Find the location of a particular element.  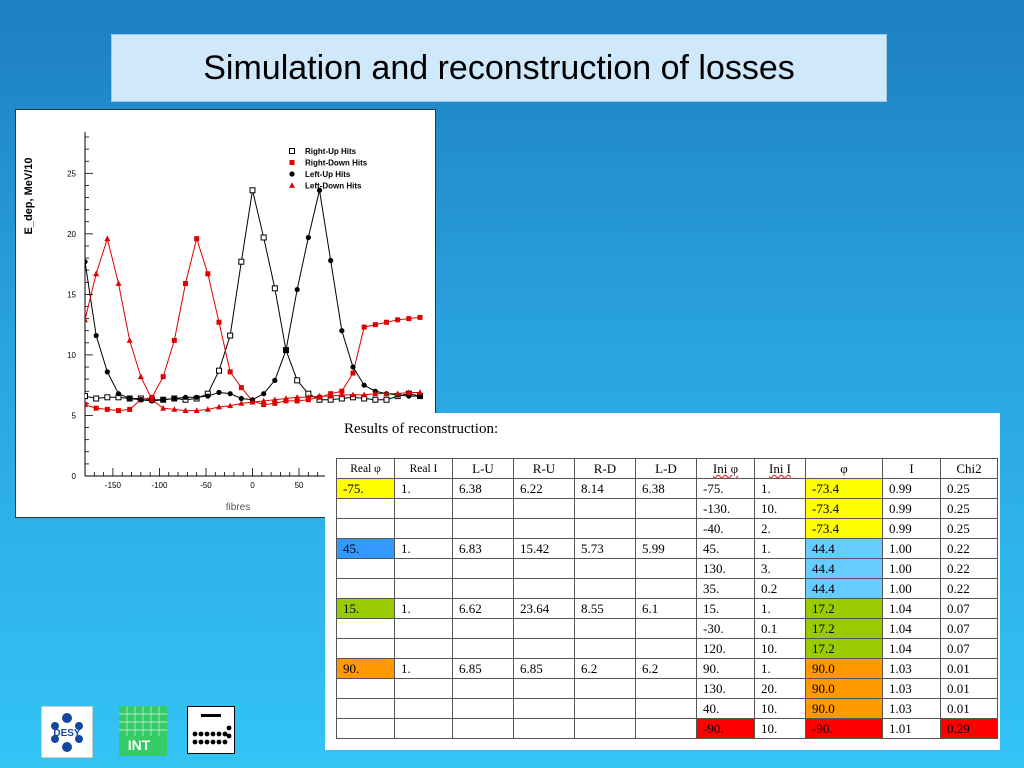

table-cell: 6.38 is located at coordinates (483, 488).